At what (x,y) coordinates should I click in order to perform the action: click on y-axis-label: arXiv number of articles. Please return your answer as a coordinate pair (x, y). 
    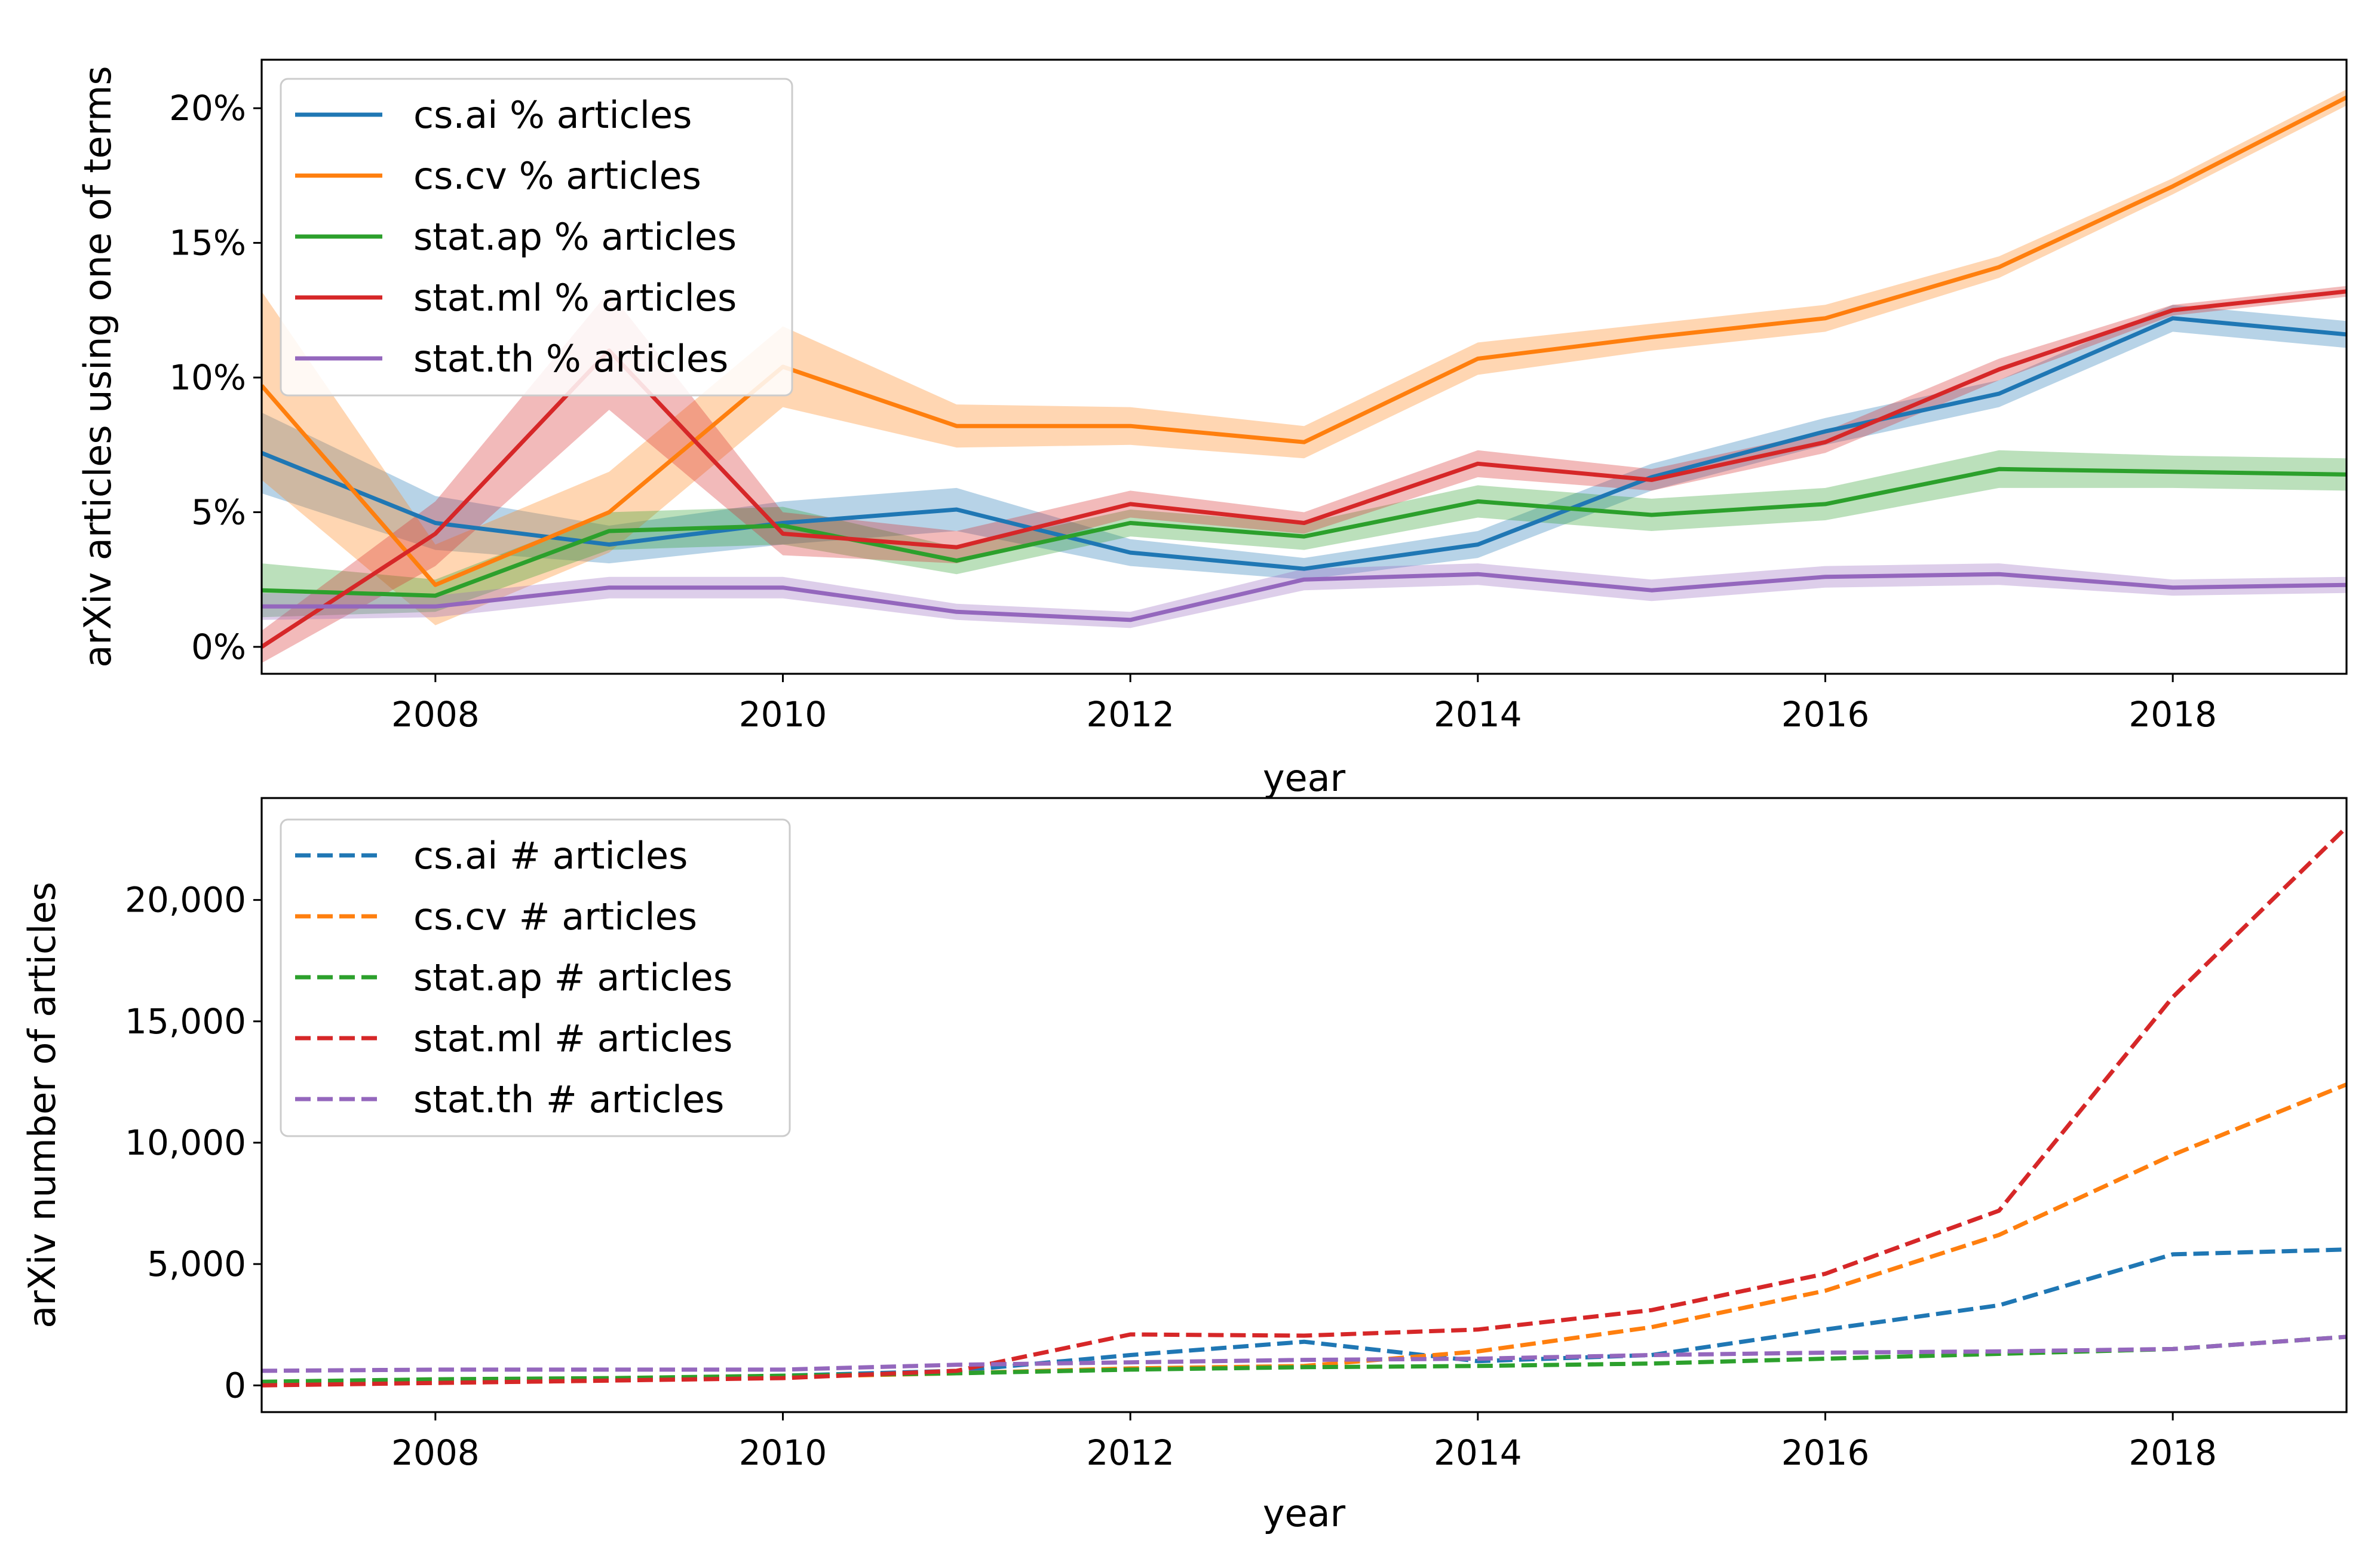
    Looking at the image, I should click on (42, 1105).